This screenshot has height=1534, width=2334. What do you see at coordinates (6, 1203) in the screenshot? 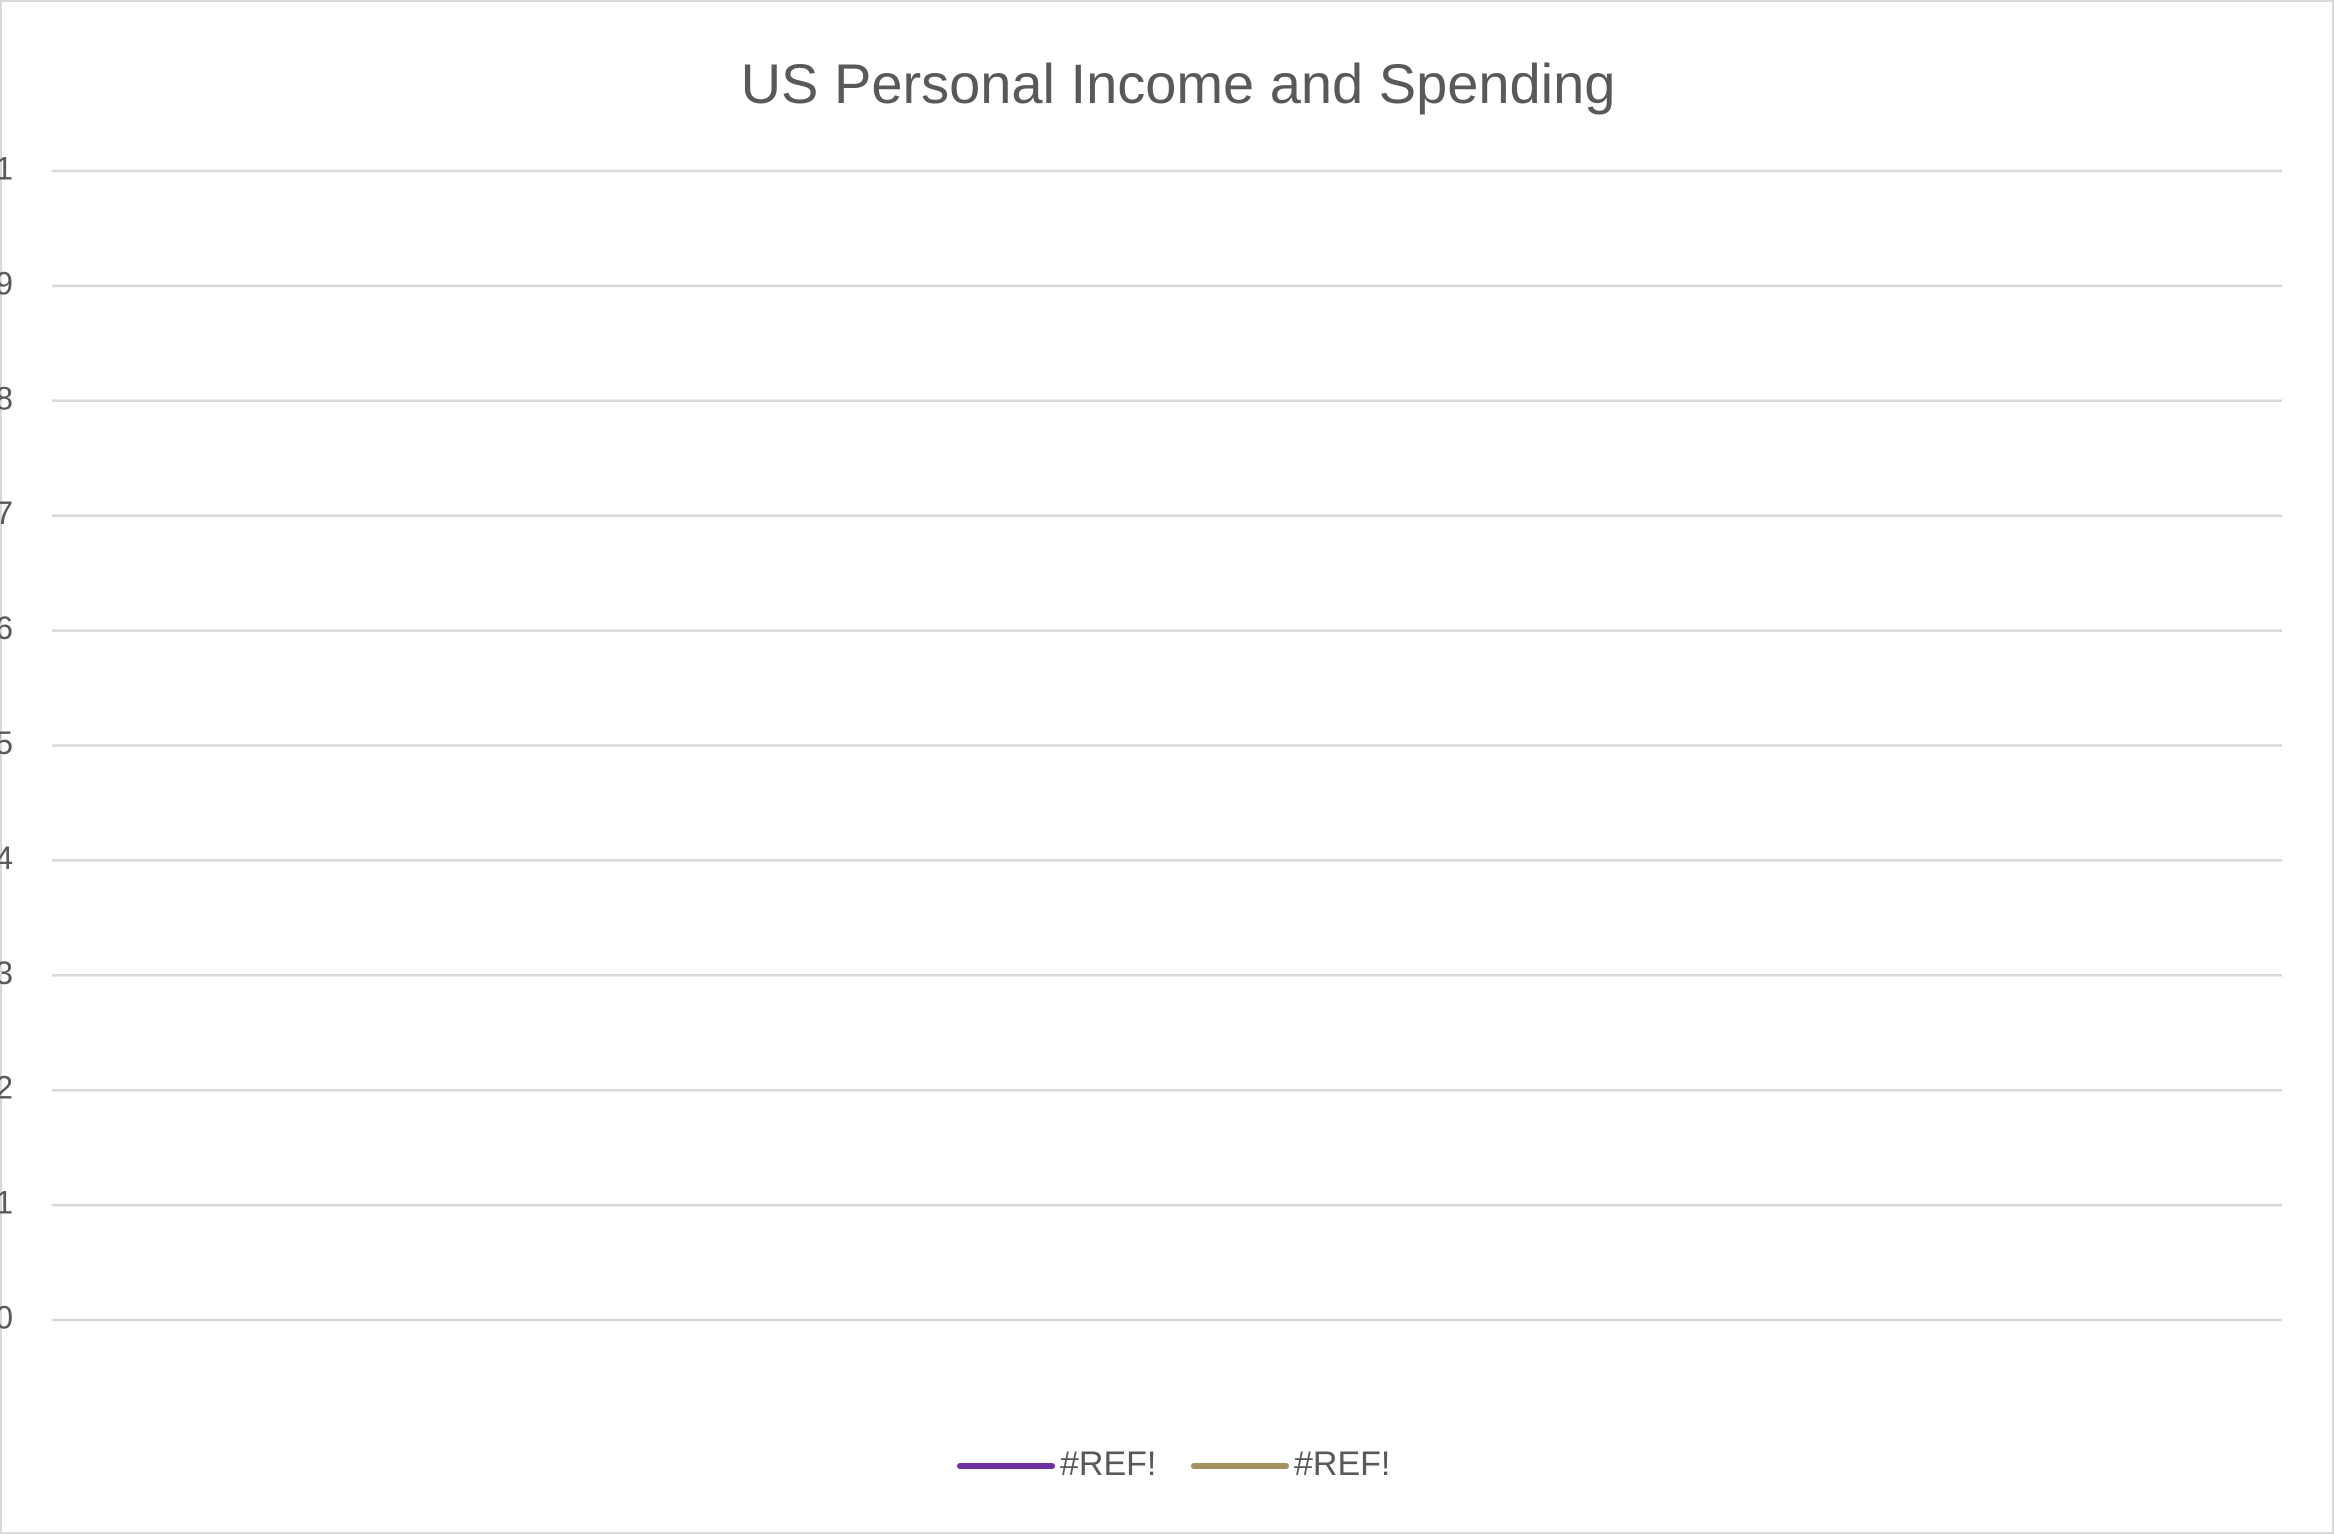
I see `y-tick-label: 0.1` at bounding box center [6, 1203].